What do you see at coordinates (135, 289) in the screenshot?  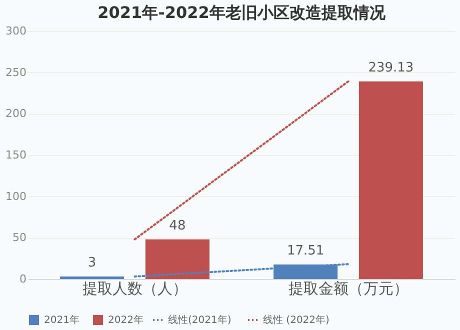 I see `x-tick-label: 提取人数（人）` at bounding box center [135, 289].